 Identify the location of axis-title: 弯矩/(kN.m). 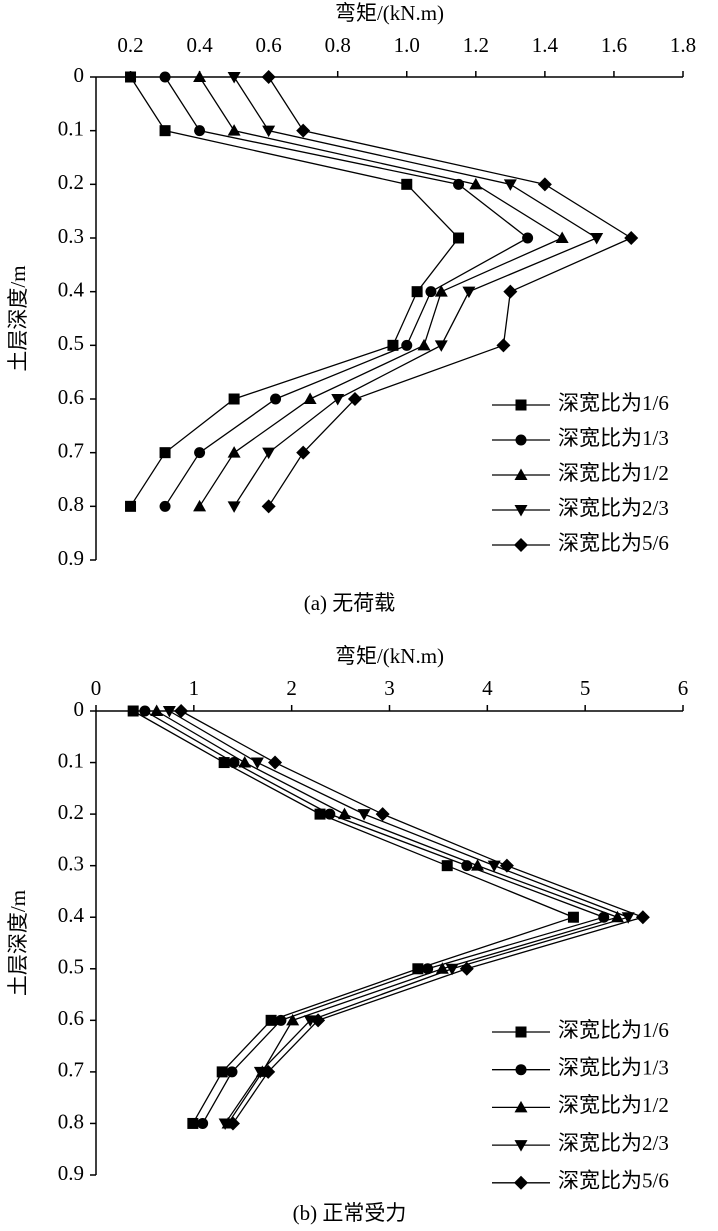
(389, 656).